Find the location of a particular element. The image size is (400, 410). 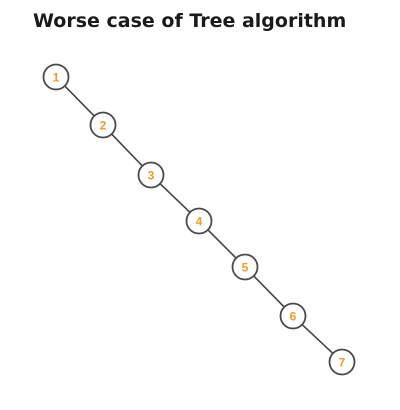

tree-node-5: 5 is located at coordinates (245, 267).